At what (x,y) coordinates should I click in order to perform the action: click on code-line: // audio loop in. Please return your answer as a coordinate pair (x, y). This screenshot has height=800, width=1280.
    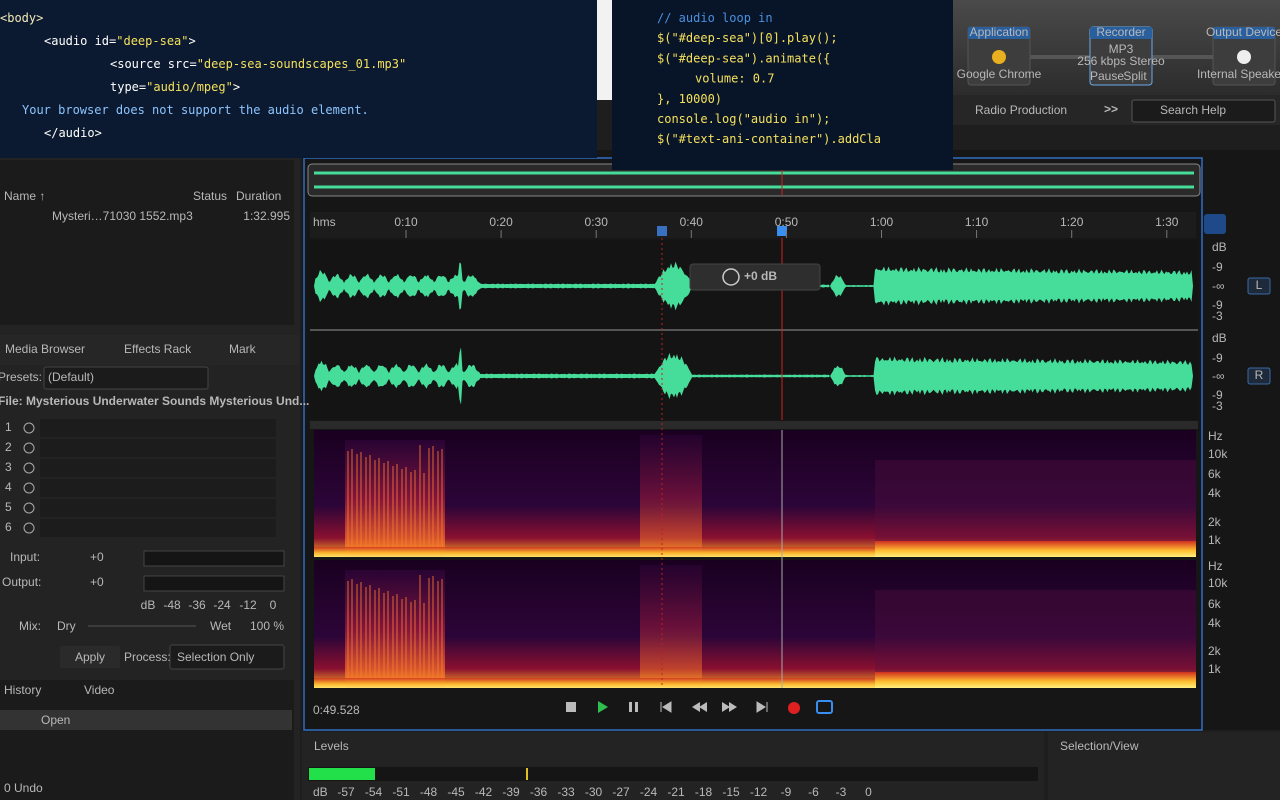
    Looking at the image, I should click on (715, 18).